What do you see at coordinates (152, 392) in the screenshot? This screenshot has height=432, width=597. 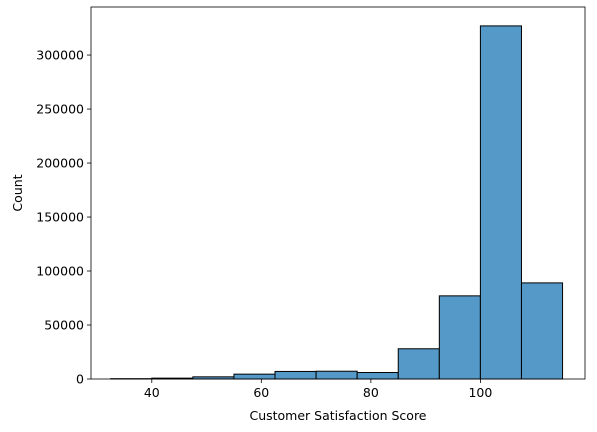 I see `x-tick-label-0: 40` at bounding box center [152, 392].